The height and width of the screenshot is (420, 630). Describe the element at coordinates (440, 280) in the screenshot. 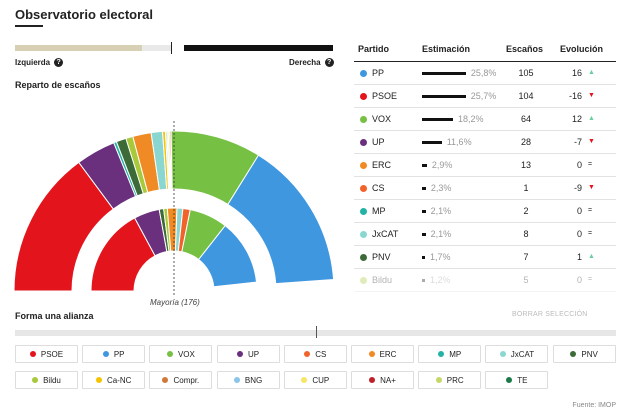

I see `estimate-percent: 1,2%` at that location.